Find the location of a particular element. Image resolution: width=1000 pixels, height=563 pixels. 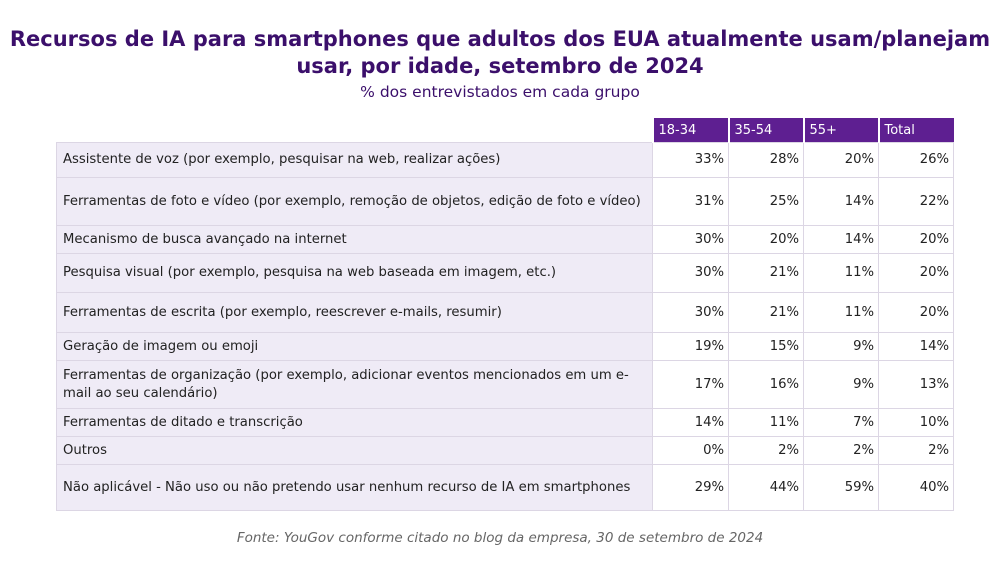

cell-value: 19% is located at coordinates (690, 346).